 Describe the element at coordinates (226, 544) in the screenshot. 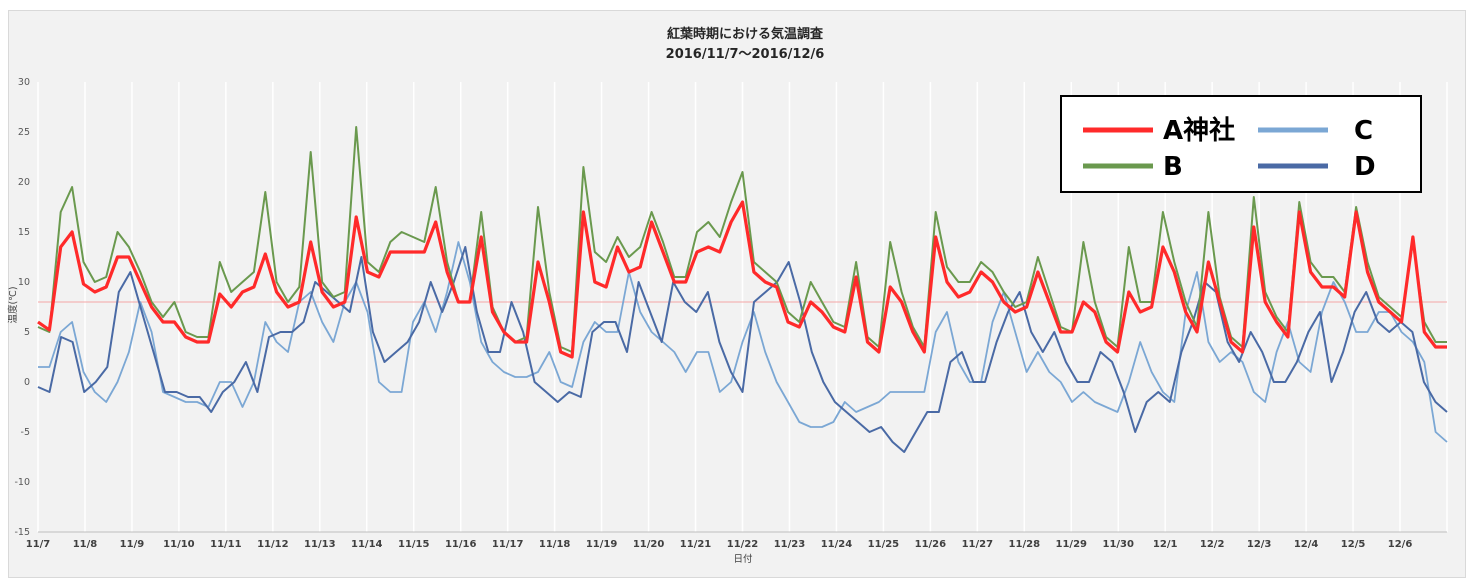

I see `x-tick-label: 11/11` at that location.